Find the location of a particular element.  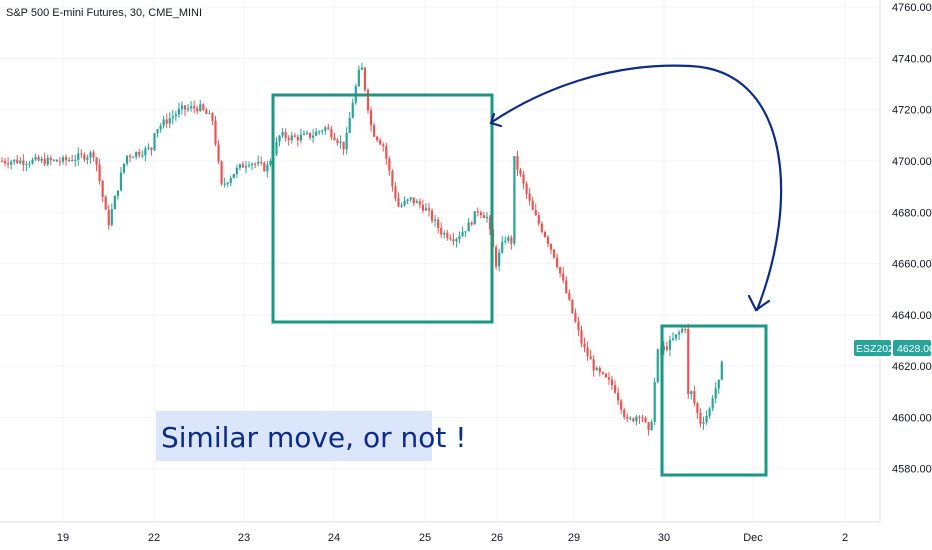

y-tick-label: 4740.00 is located at coordinates (912, 59).